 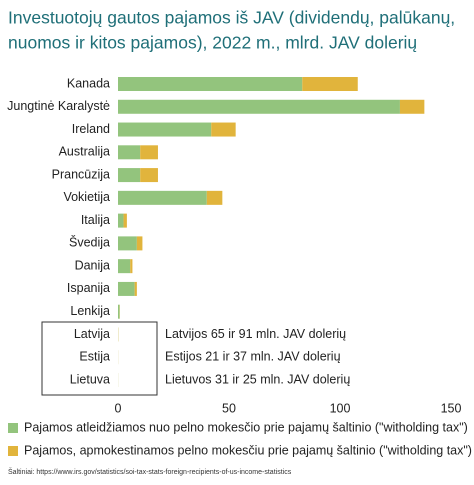 What do you see at coordinates (88, 83) in the screenshot?
I see `y-tick-label: Kanada` at bounding box center [88, 83].